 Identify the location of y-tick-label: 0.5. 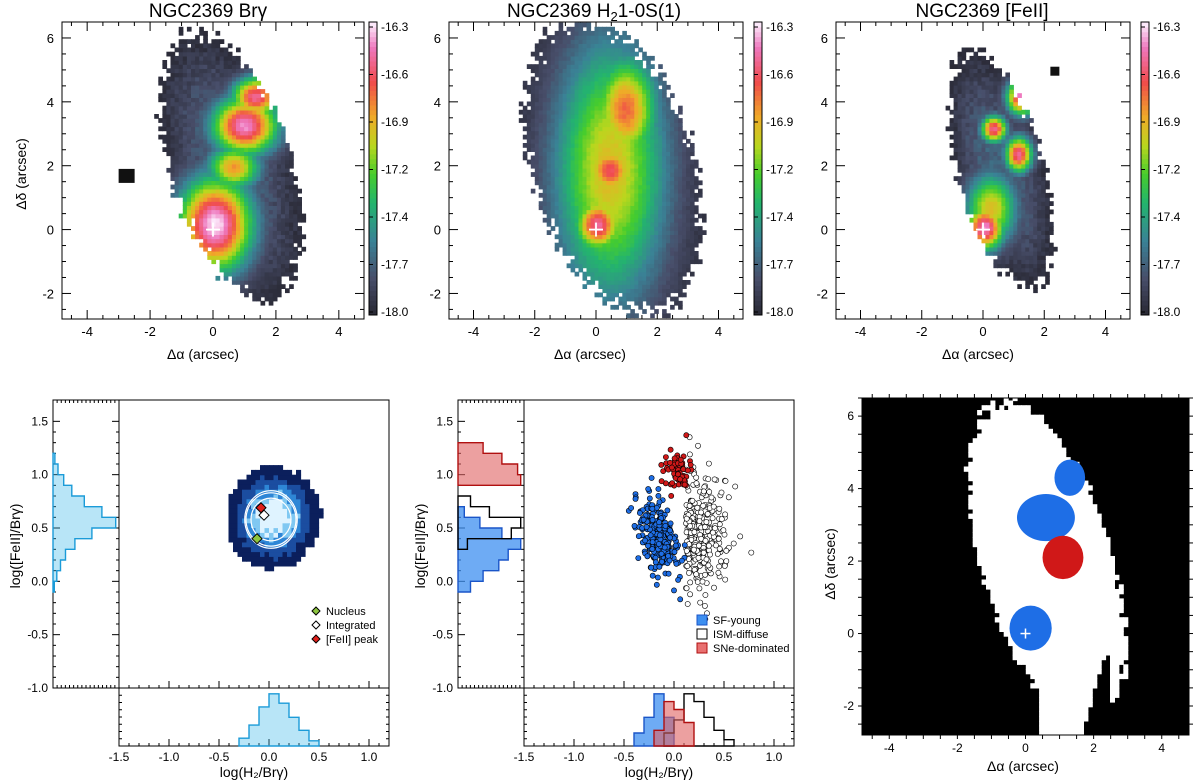
(444, 528).